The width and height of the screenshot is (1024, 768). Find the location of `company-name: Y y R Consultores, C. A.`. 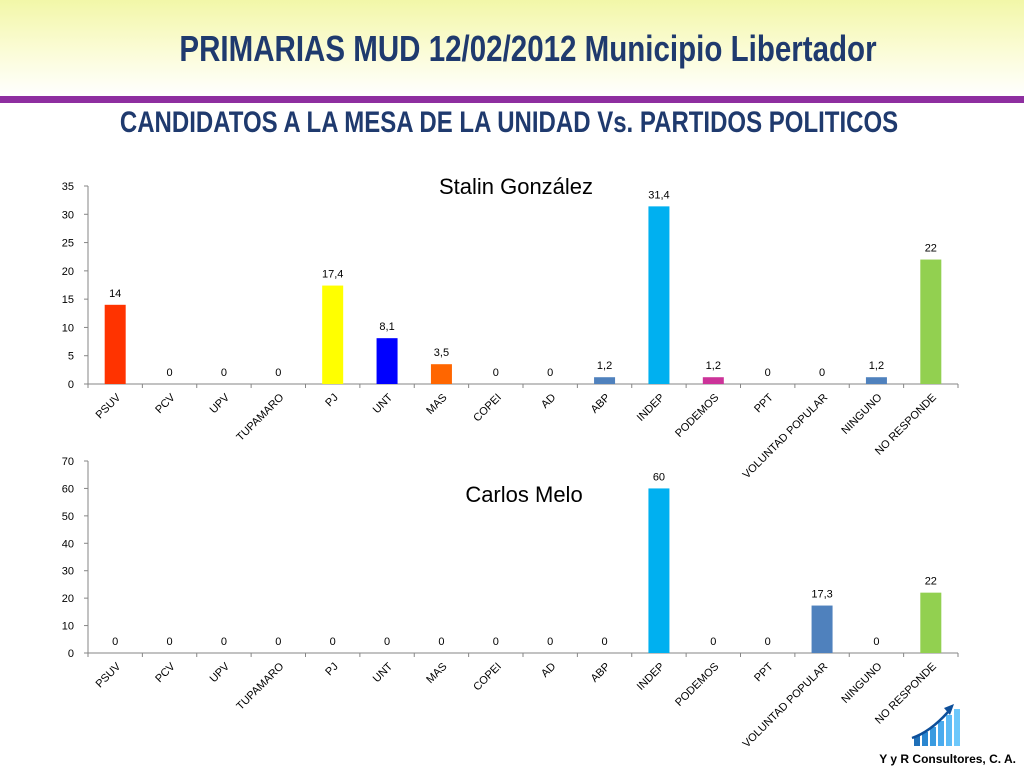

company-name: Y y R Consultores, C. A. is located at coordinates (947, 759).